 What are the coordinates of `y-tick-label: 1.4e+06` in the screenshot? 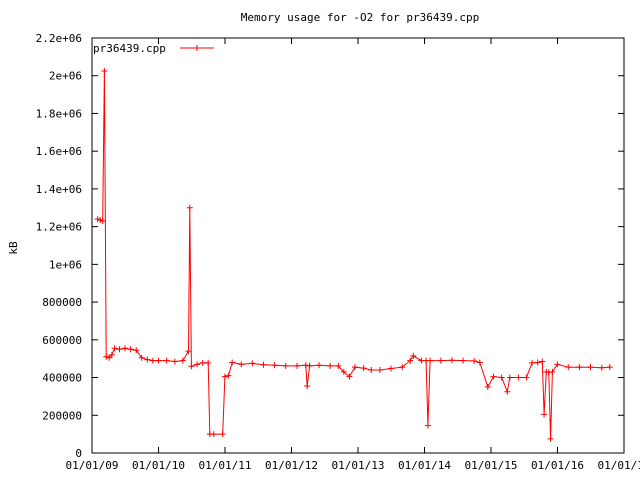 It's located at (59, 189).